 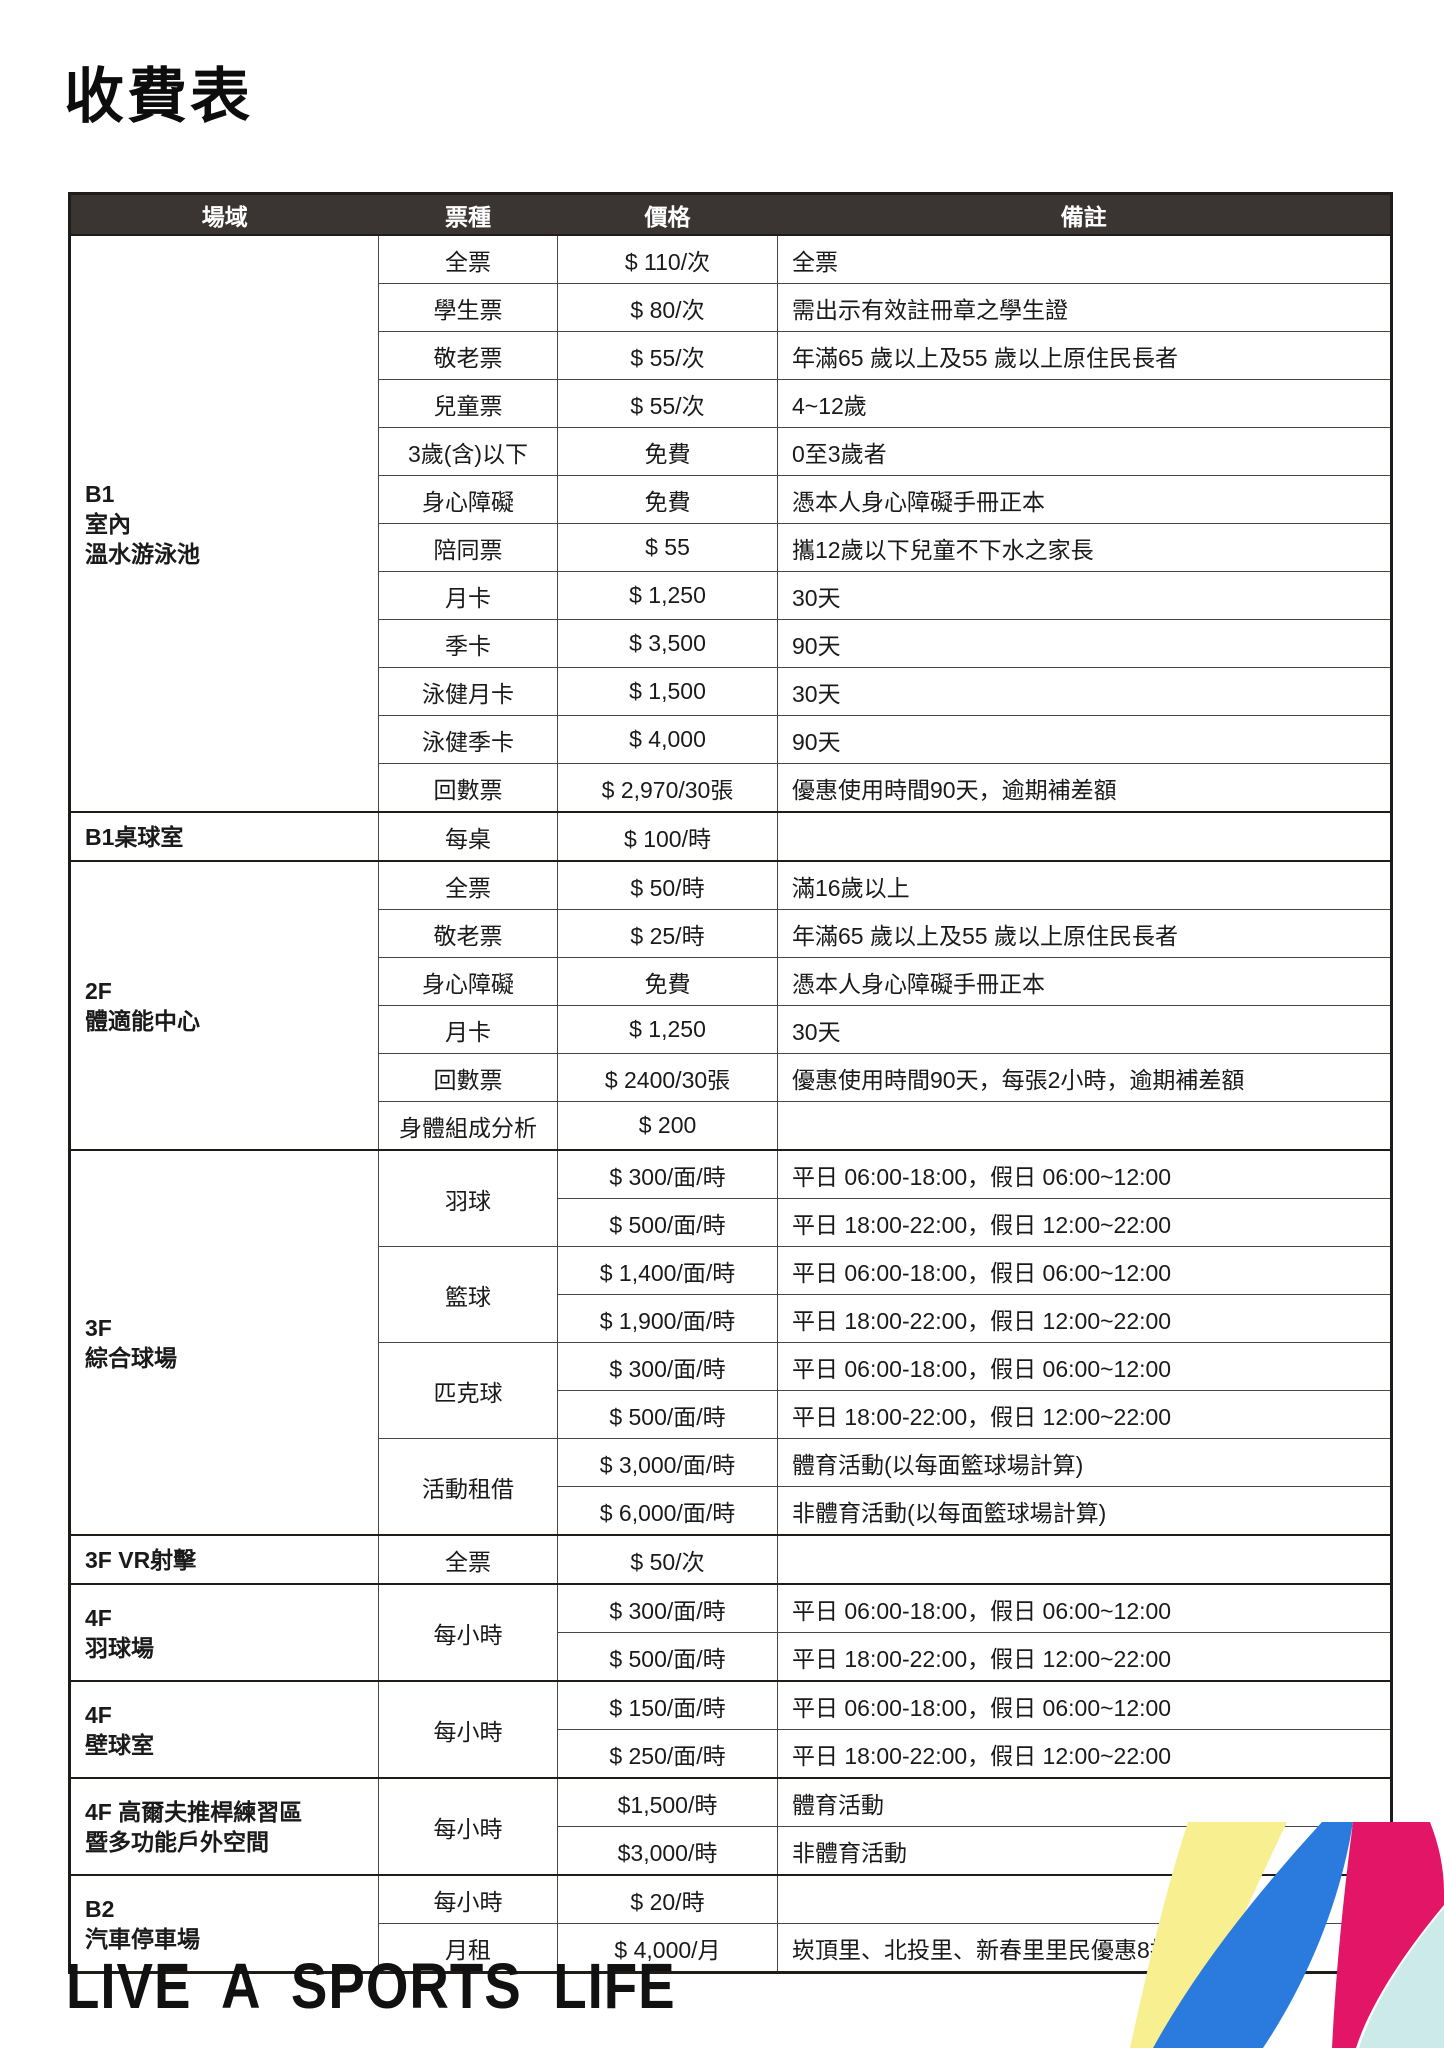 What do you see at coordinates (731, 1126) in the screenshot?
I see `table-row: 身體組成分析 $ 200` at bounding box center [731, 1126].